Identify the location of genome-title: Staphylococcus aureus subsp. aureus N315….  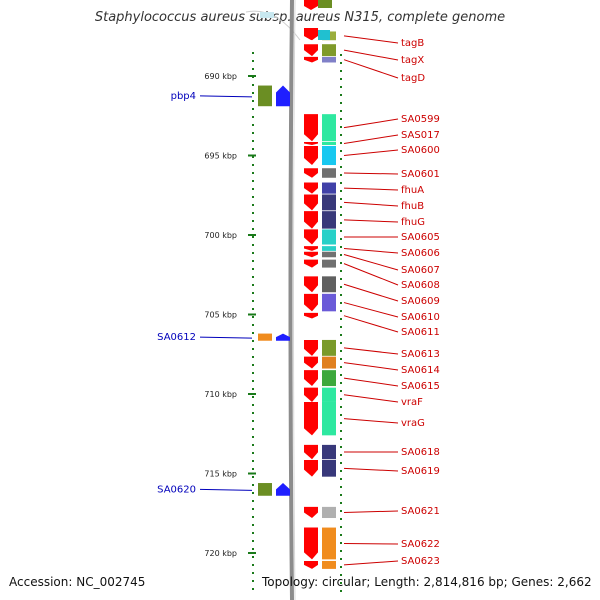
(300, 17).